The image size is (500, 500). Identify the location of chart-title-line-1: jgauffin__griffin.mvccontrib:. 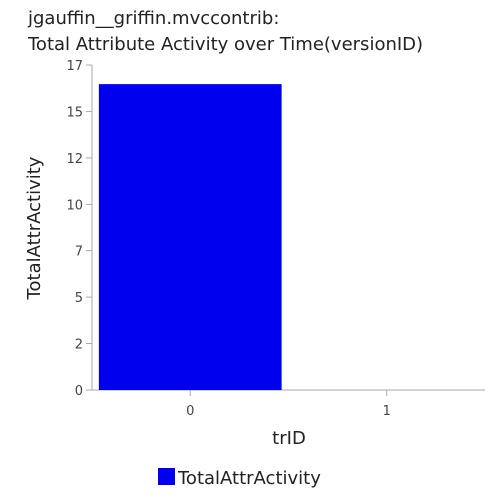
(153, 18).